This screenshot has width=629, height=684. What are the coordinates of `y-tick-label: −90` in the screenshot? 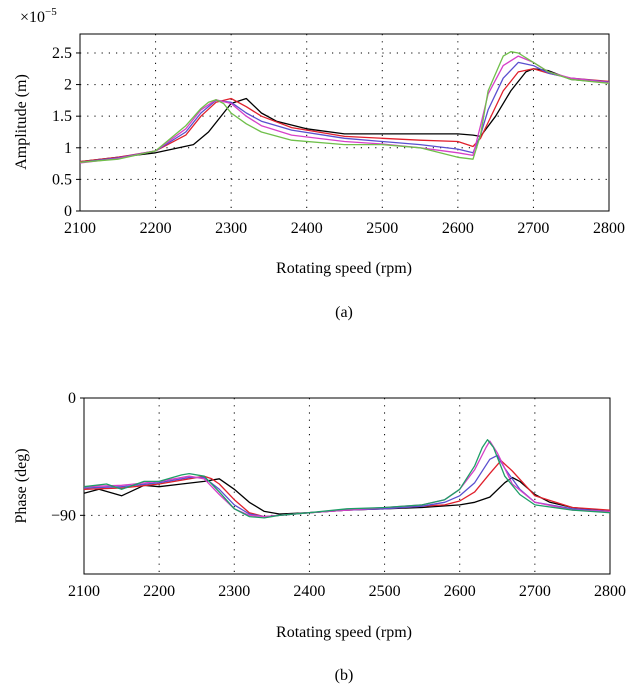 It's located at (63, 515).